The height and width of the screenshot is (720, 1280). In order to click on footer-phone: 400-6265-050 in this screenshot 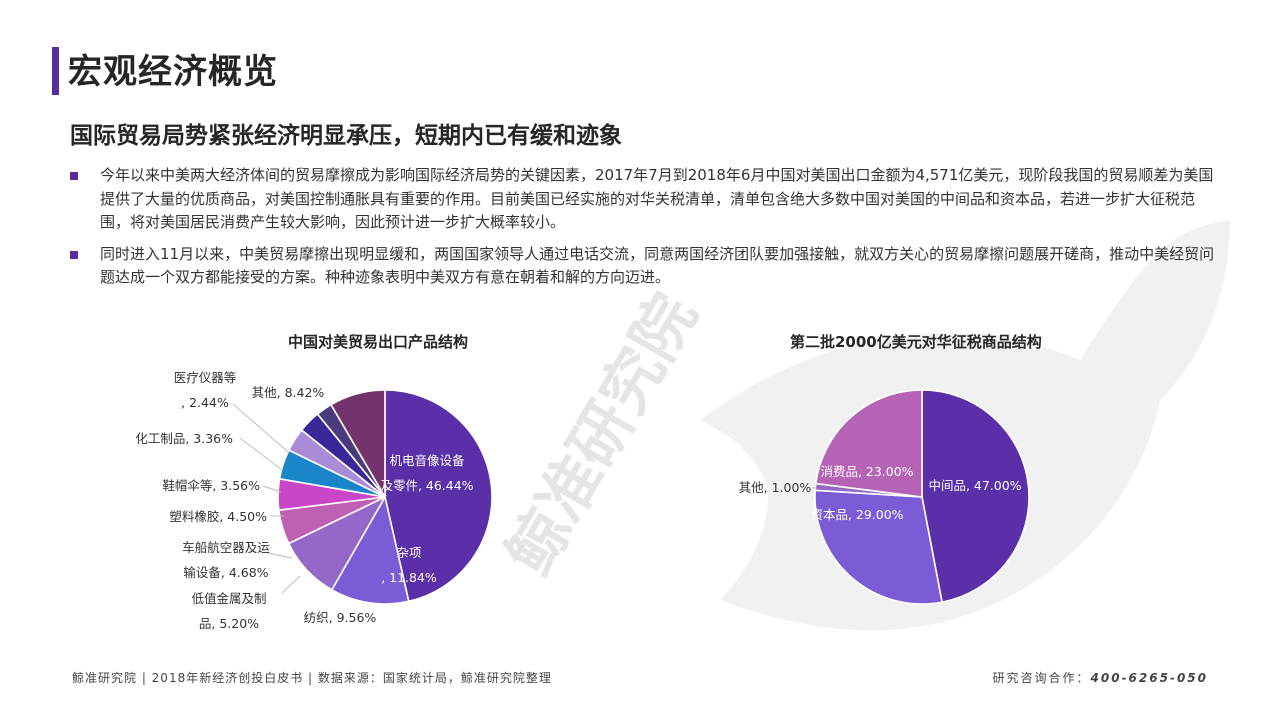, I will do `click(1149, 678)`.